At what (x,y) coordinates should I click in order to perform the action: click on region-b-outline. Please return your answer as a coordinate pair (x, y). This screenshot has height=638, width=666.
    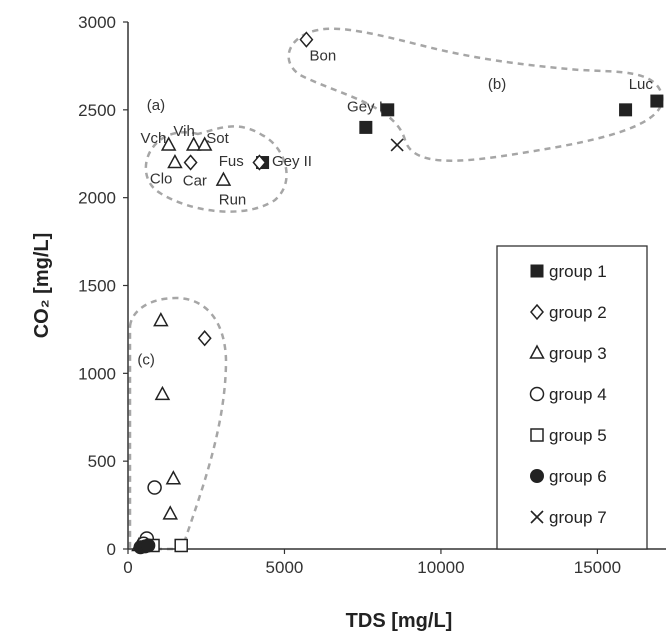
    Looking at the image, I should click on (475, 94).